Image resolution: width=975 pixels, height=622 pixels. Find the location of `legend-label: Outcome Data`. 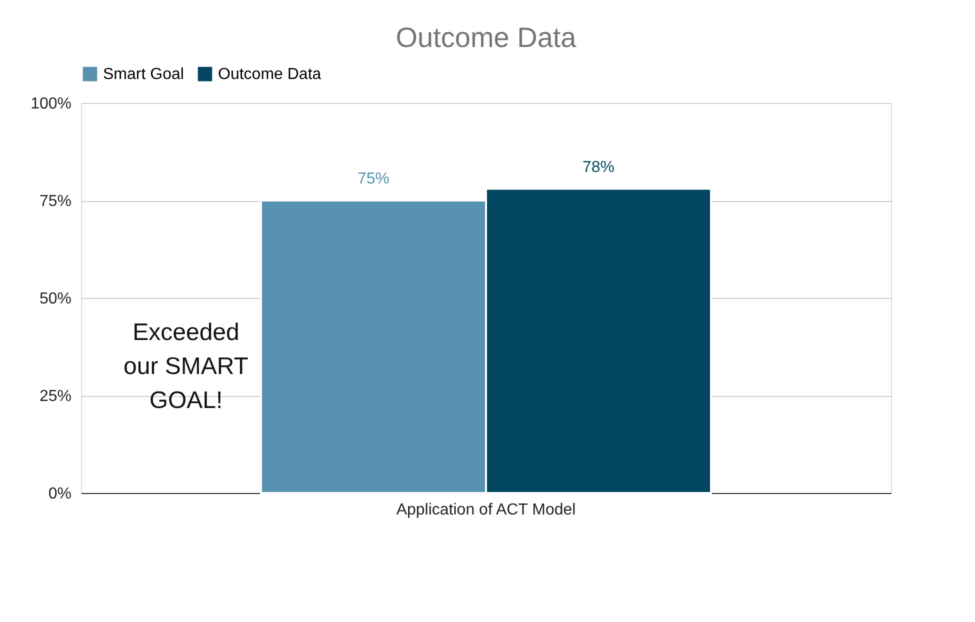

legend-label: Outcome Data is located at coordinates (270, 75).